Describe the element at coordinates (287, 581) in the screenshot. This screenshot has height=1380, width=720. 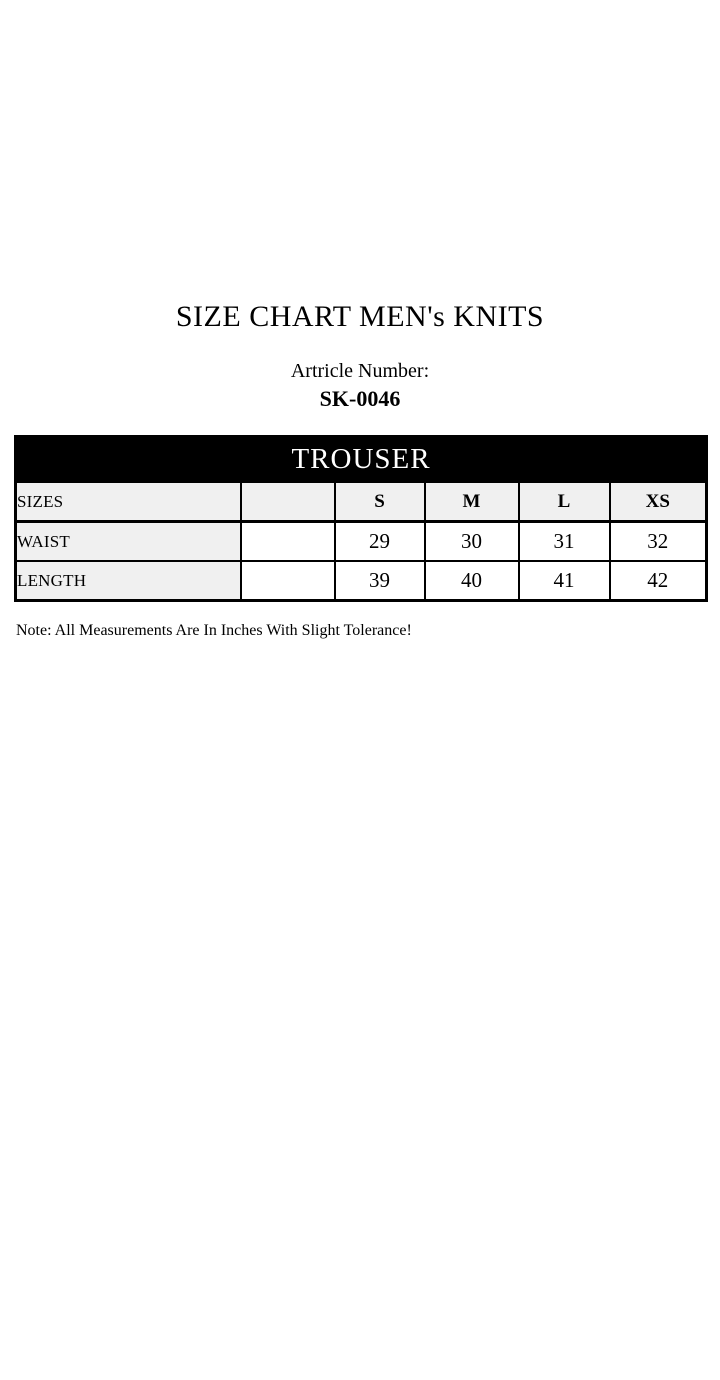
I see `length-empty-cell` at that location.